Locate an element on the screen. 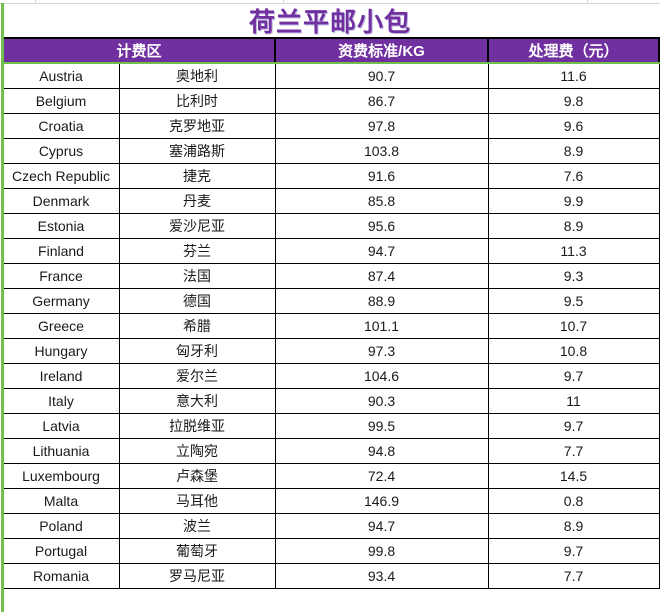 This screenshot has height=612, width=660. cell-country-en: Lithuania is located at coordinates (61, 450).